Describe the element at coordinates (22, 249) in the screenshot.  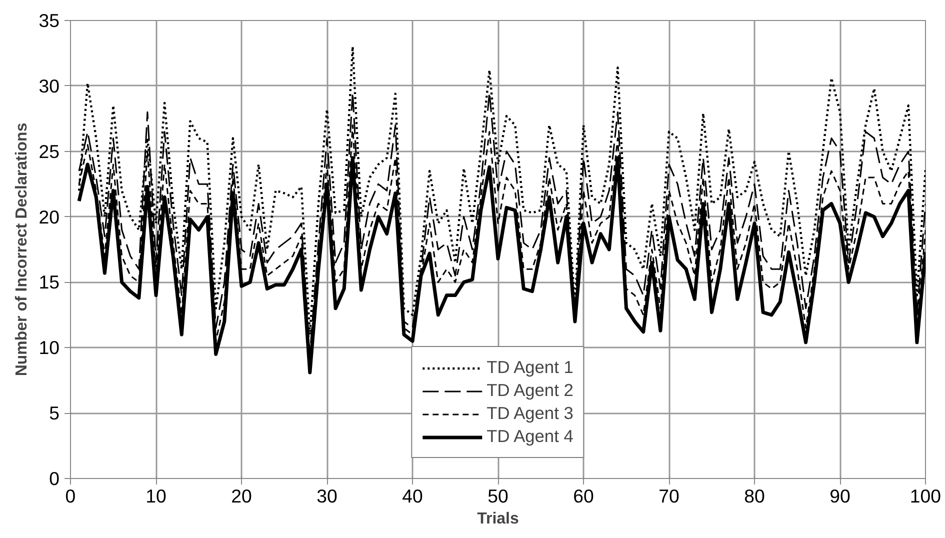
I see `y-axis-title: Number of Incorrect Declarations` at that location.